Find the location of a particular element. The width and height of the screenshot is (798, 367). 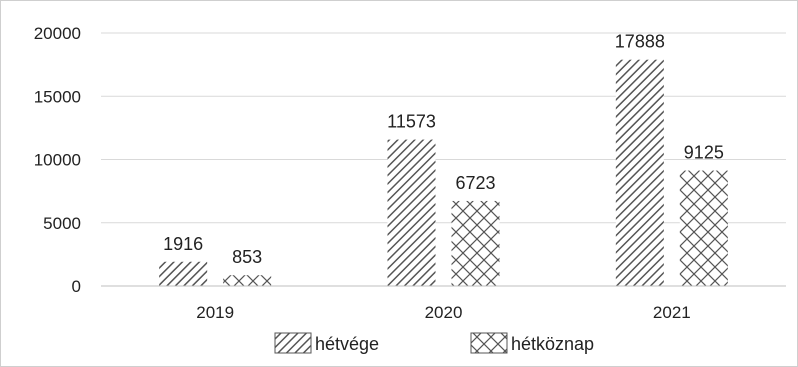

y-tick-label: 10000 is located at coordinates (57, 160).